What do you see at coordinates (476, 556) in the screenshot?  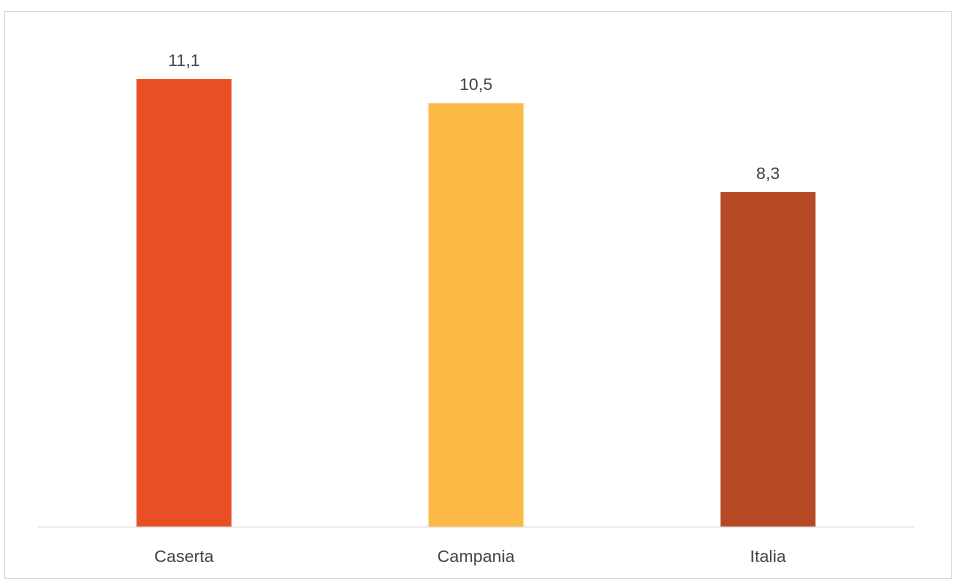 I see `x-tick-label-campania: Campania` at bounding box center [476, 556].